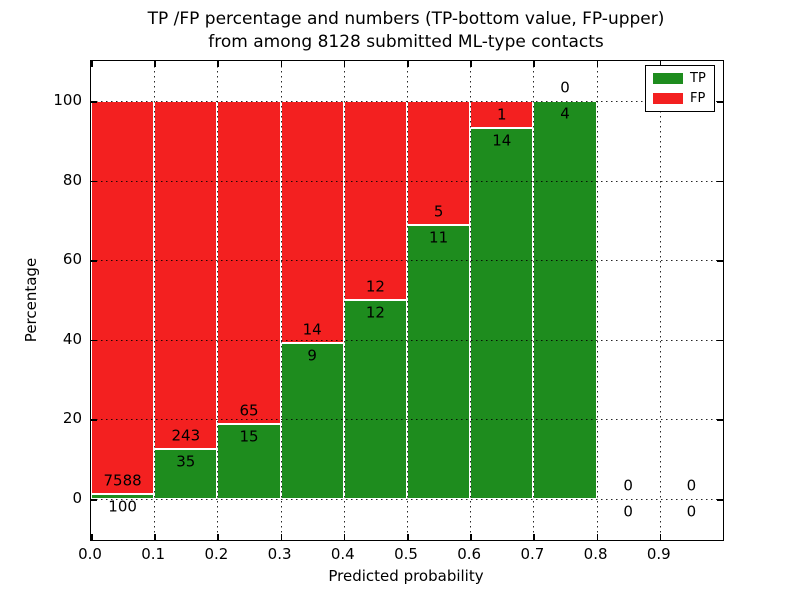  I want to click on x-tick-label: 0.2, so click(216, 554).